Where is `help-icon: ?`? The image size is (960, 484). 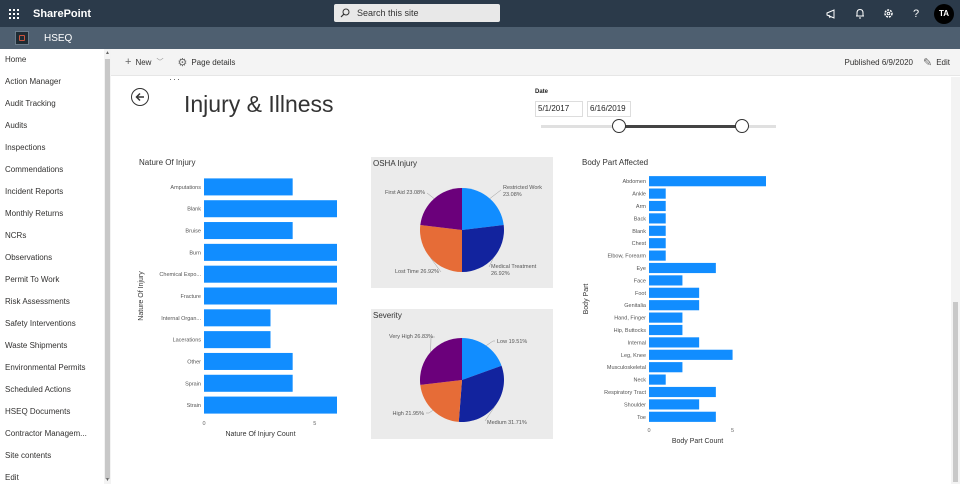
help-icon: ? is located at coordinates (916, 13).